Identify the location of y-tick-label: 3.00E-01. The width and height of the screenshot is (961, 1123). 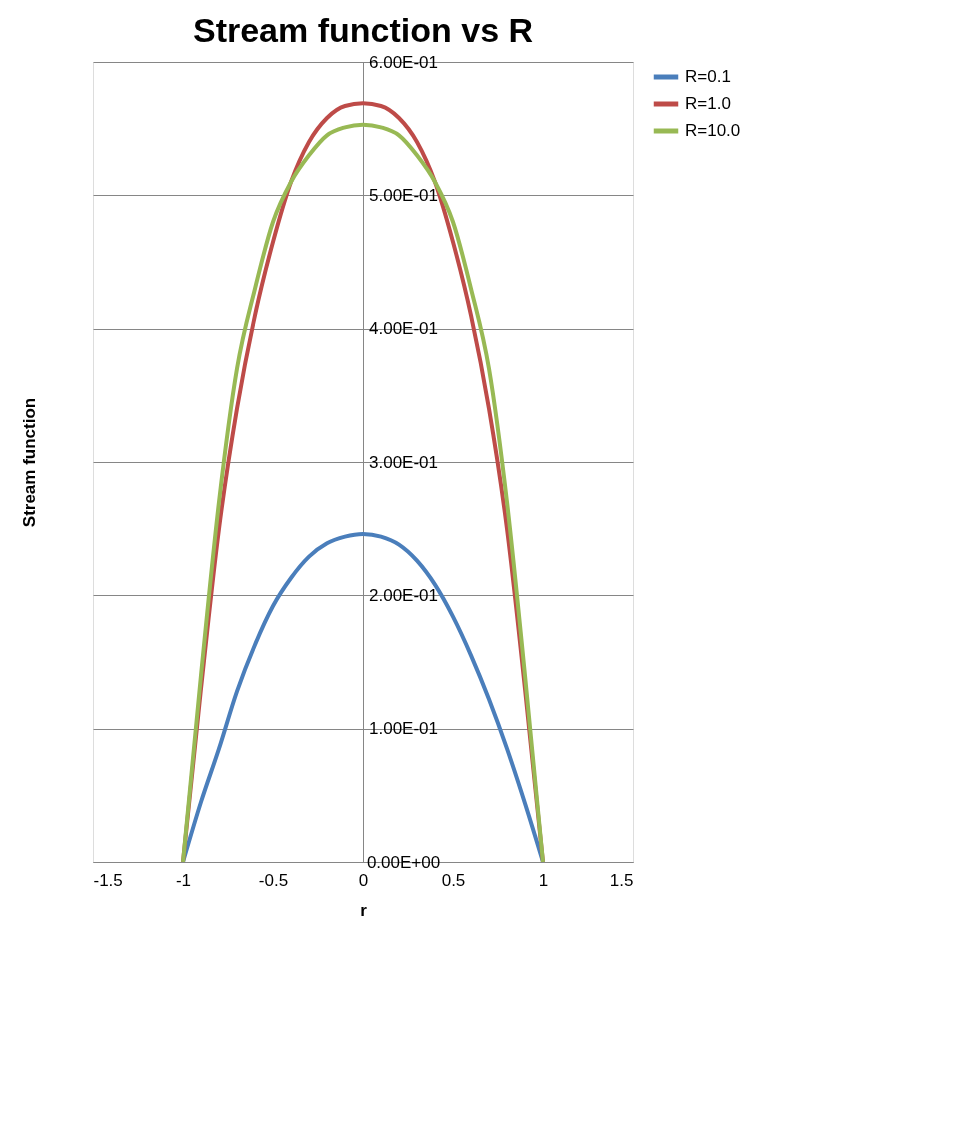
(403, 462).